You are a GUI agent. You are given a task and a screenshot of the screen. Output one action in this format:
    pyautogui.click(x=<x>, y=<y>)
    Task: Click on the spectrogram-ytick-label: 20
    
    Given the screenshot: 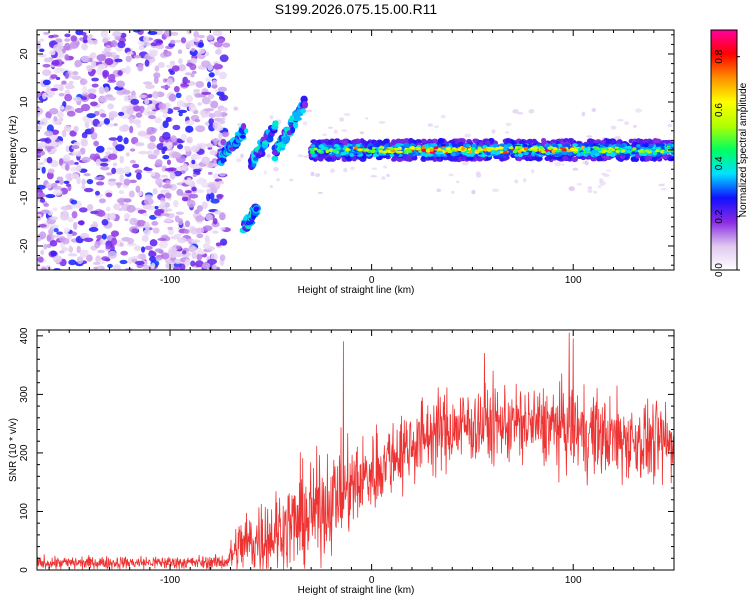 What is the action you would take?
    pyautogui.click(x=24, y=54)
    